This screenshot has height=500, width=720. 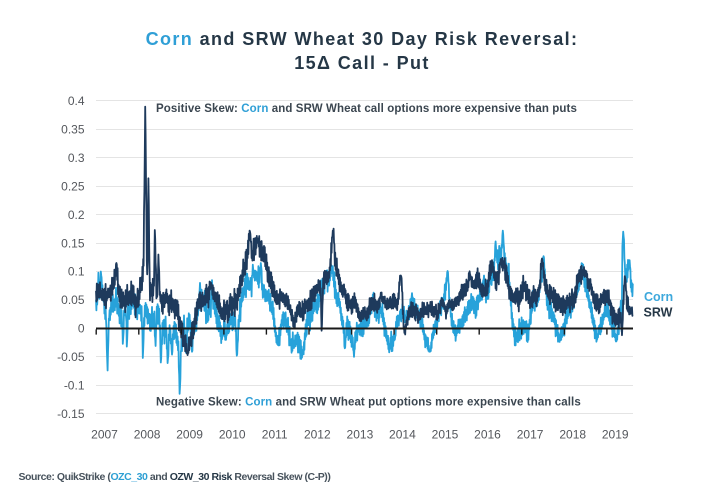 I want to click on svg-text: 2016, so click(x=487, y=435).